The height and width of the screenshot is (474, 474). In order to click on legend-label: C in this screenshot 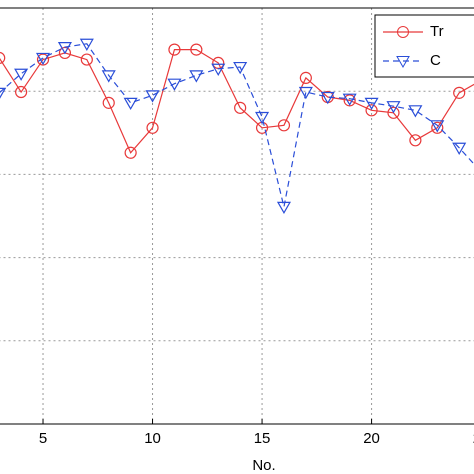, I will do `click(435, 60)`.